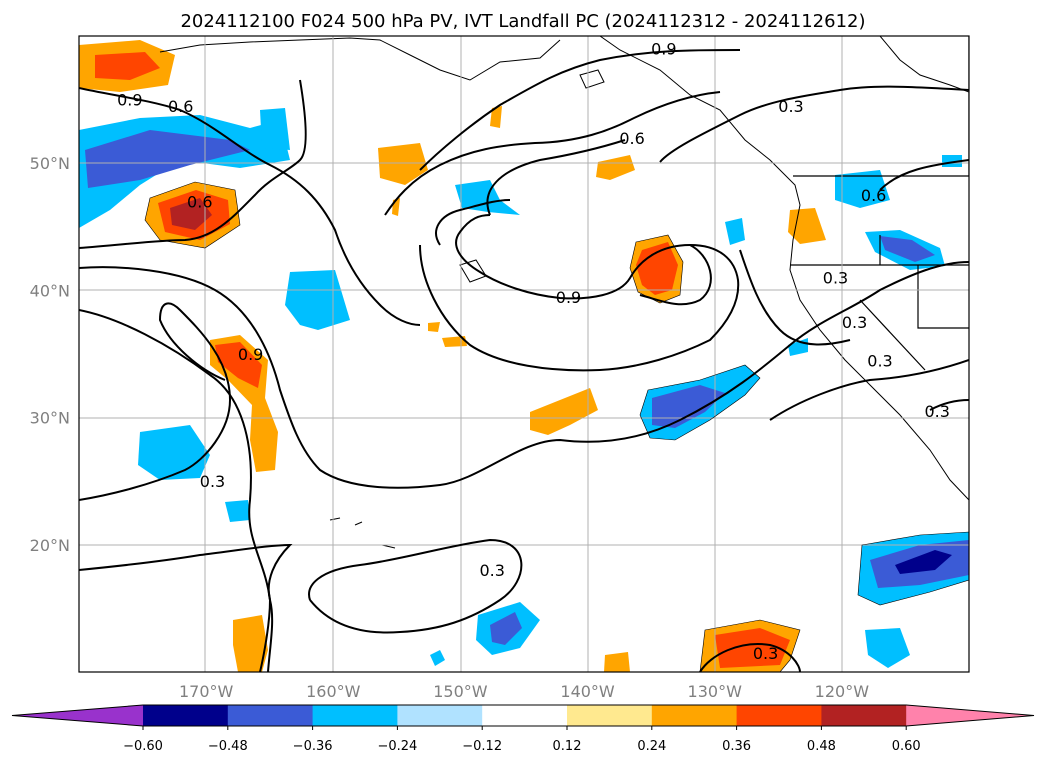 This screenshot has height=769, width=1047. I want to click on latitude-tick-label: 40°N, so click(50, 290).